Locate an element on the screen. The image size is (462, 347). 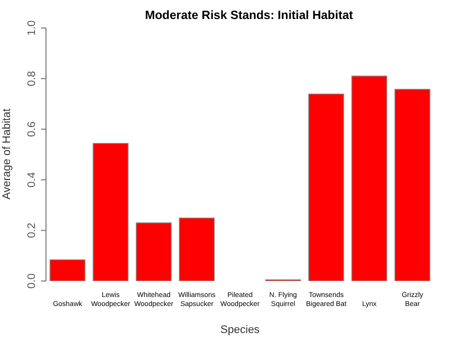
x-axis-title: Species is located at coordinates (240, 330).